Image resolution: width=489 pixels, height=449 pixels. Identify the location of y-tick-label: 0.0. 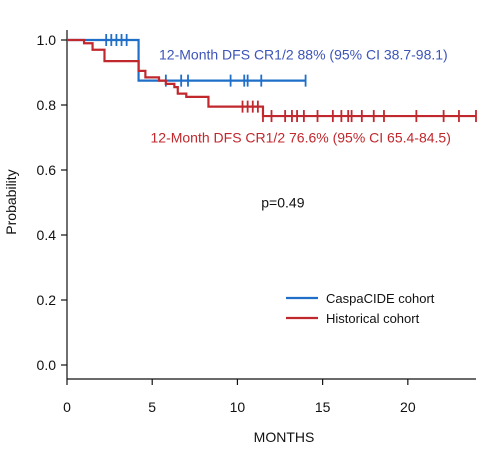
(47, 365).